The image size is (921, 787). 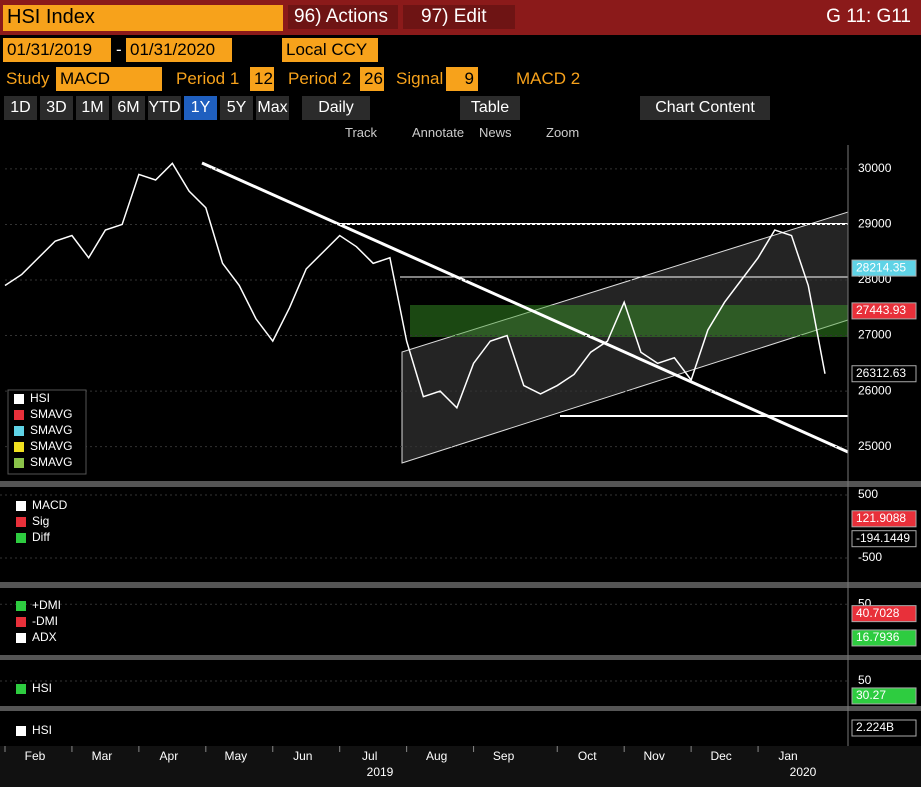 What do you see at coordinates (654, 756) in the screenshot?
I see `x-tick-label: Nov` at bounding box center [654, 756].